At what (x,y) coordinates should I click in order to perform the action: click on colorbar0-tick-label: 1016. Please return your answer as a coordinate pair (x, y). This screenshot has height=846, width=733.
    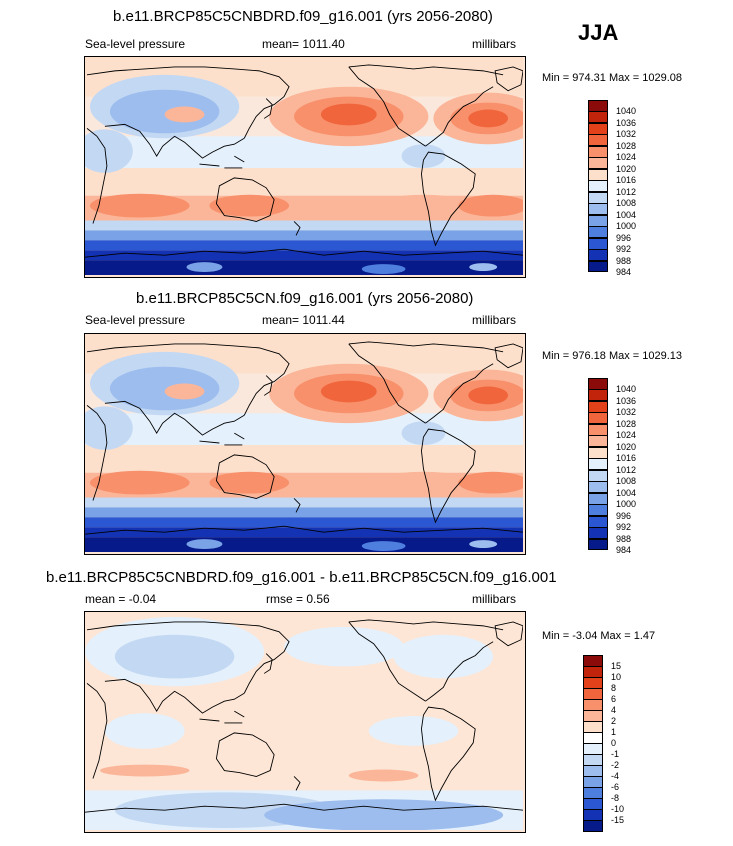
    Looking at the image, I should click on (626, 180).